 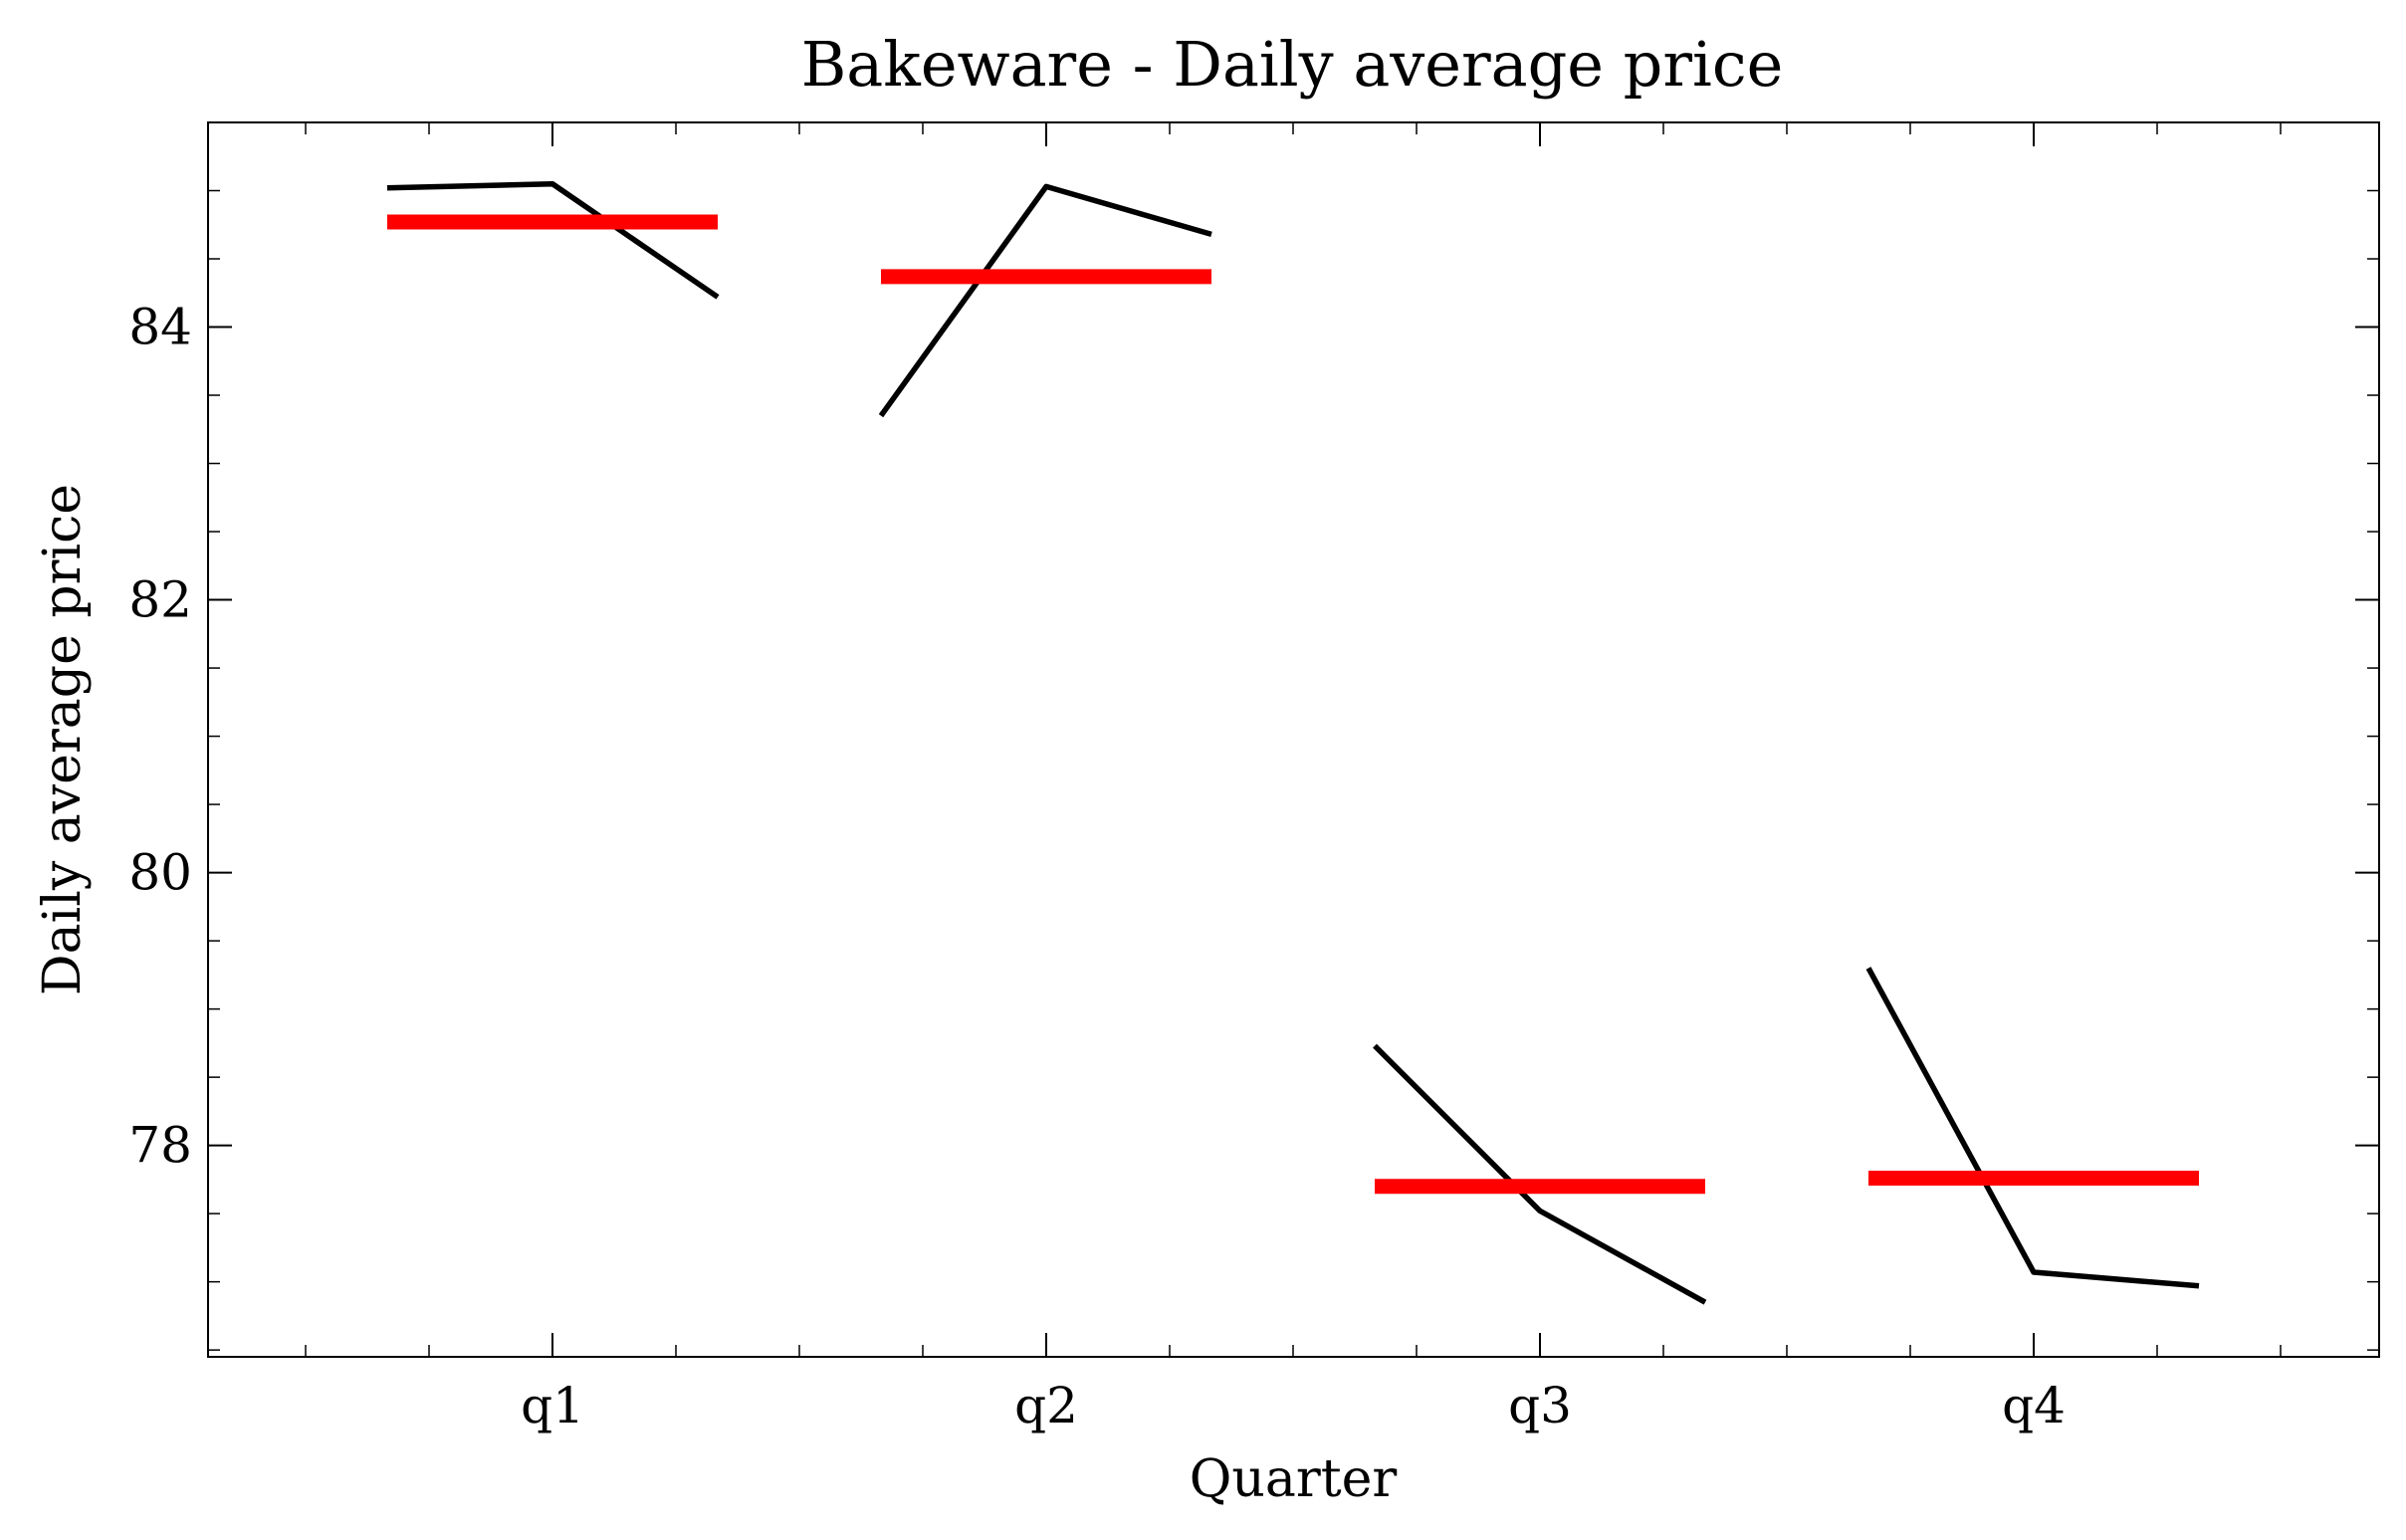 I want to click on trend-line-q4, so click(x=2033, y=1128).